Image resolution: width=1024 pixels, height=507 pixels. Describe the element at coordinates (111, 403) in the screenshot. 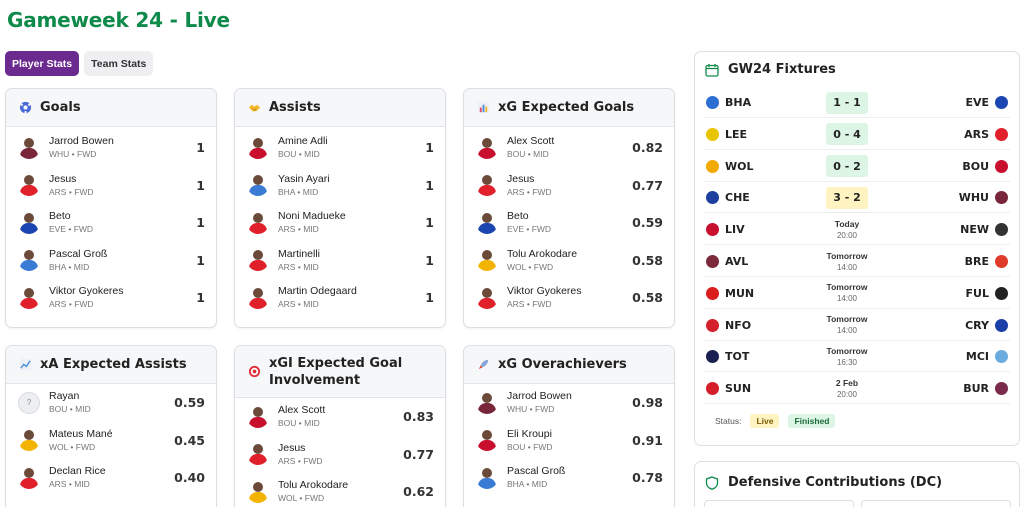

I see `player-row: ? Rayan BOU • MID 0.59` at that location.